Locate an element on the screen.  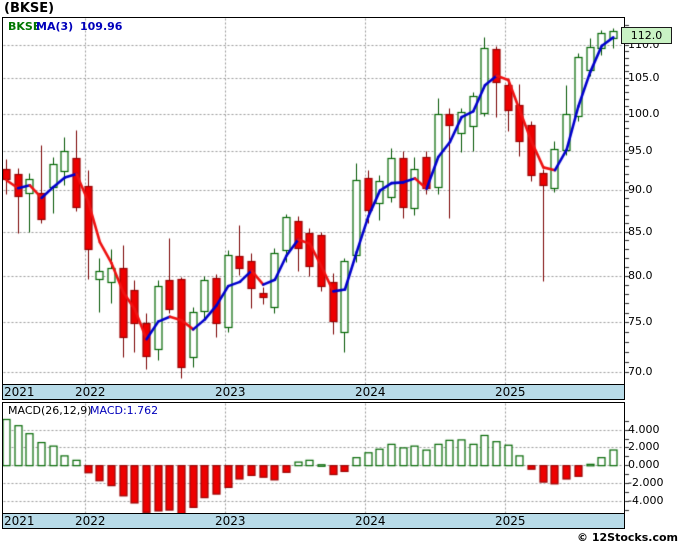
watermark-link: © 12Stocks.com is located at coordinates (627, 537).